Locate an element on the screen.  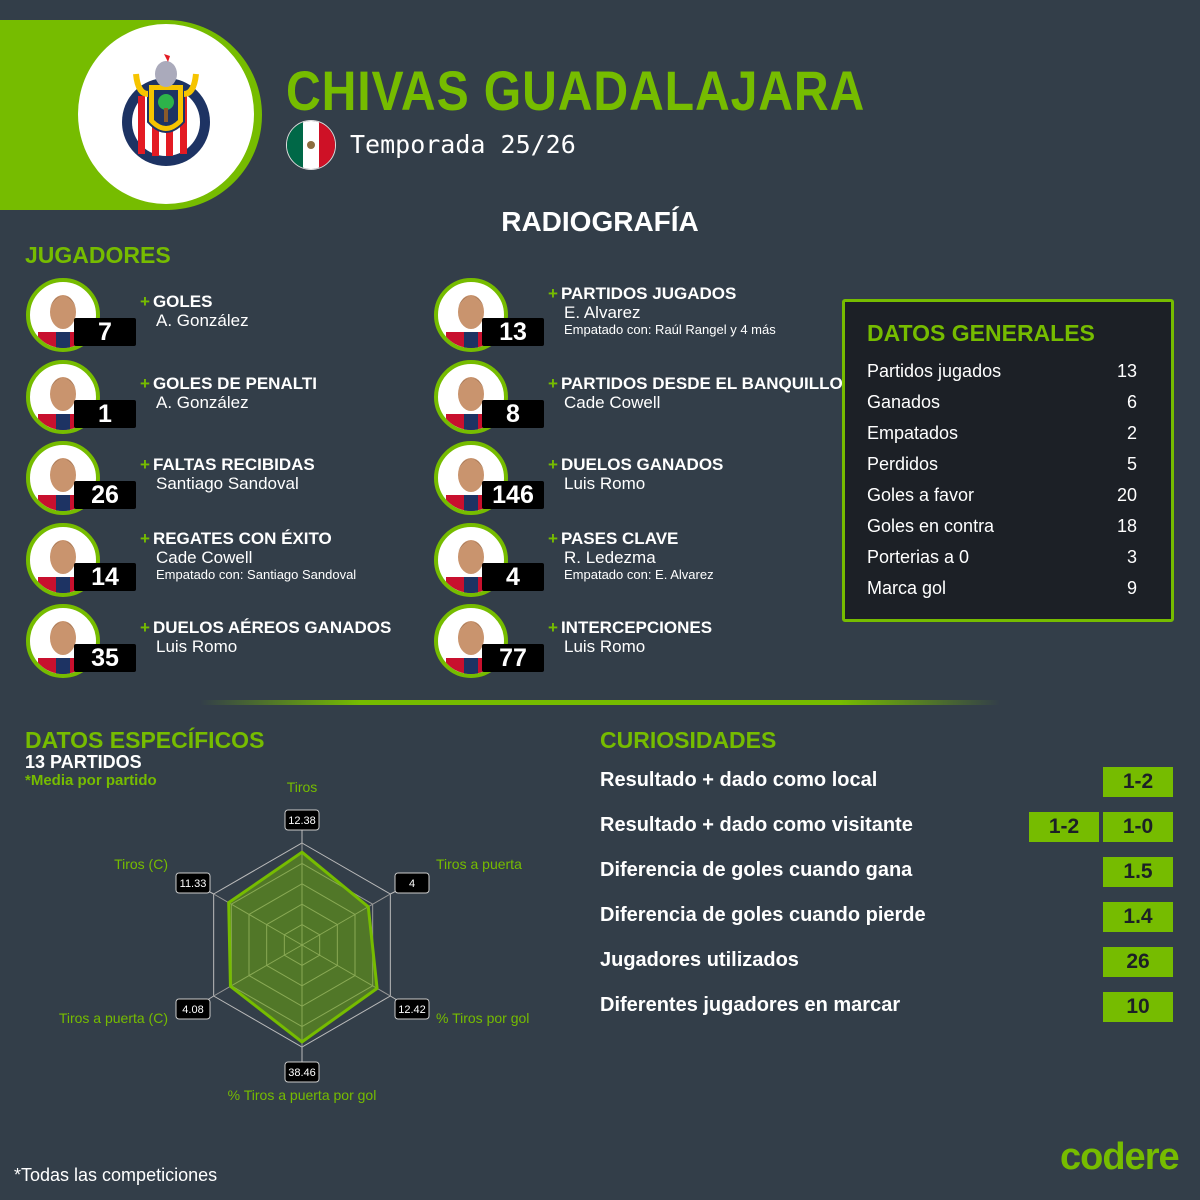
stat-value-badge: 7 is located at coordinates (105, 332).